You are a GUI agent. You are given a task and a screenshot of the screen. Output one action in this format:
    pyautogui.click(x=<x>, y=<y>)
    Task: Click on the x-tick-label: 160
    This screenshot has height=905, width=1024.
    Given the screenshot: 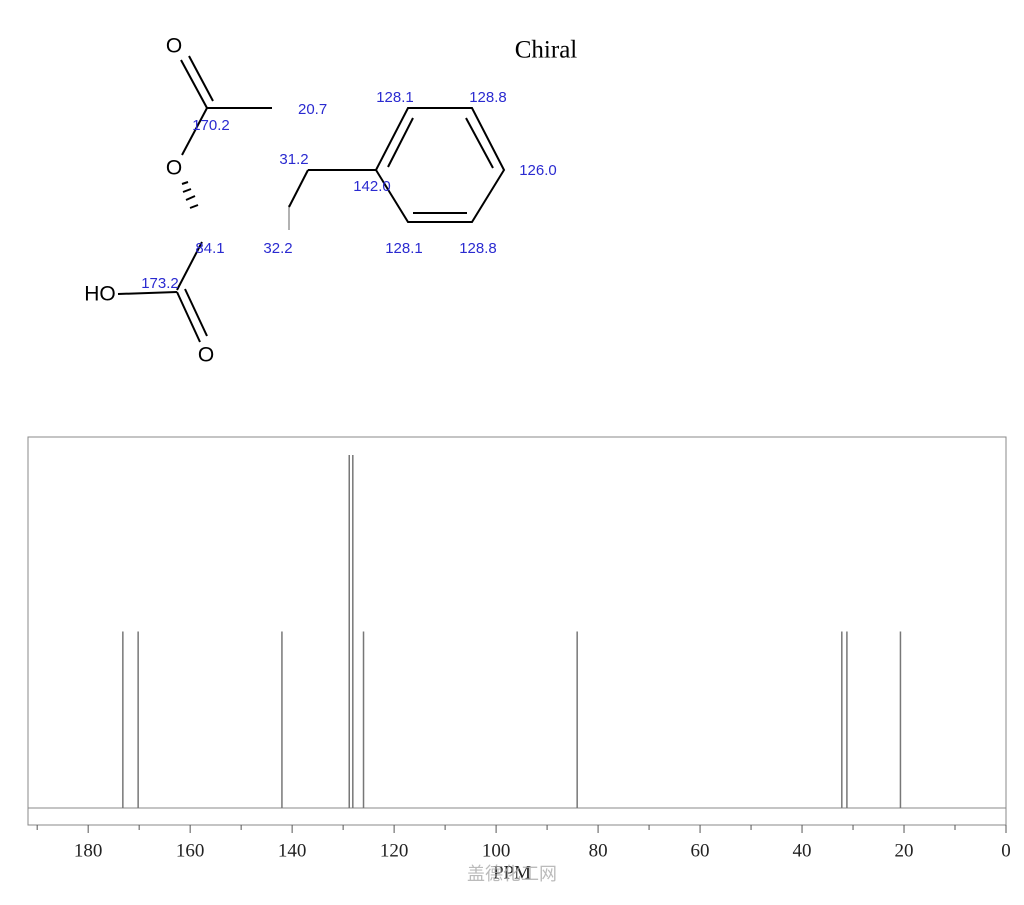 What is the action you would take?
    pyautogui.click(x=190, y=850)
    